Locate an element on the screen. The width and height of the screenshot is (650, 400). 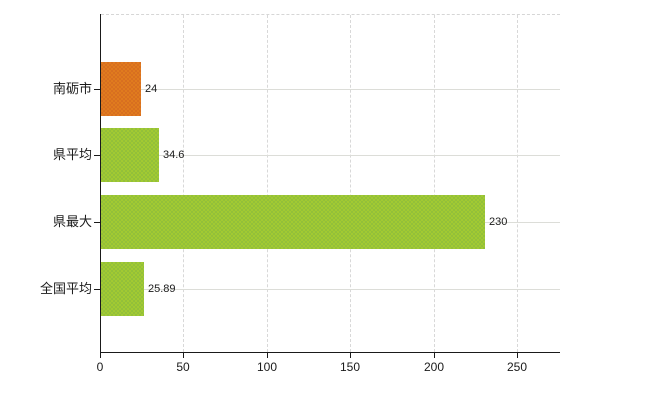
x-tick-label: 0 is located at coordinates (100, 367).